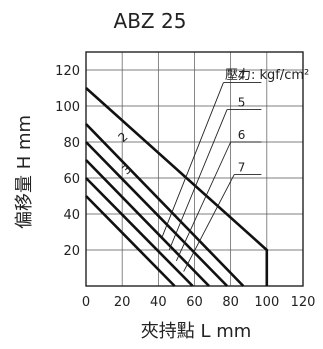 Image resolution: width=323 pixels, height=349 pixels. What do you see at coordinates (194, 302) in the screenshot?
I see `x-tick-label: 60` at bounding box center [194, 302].